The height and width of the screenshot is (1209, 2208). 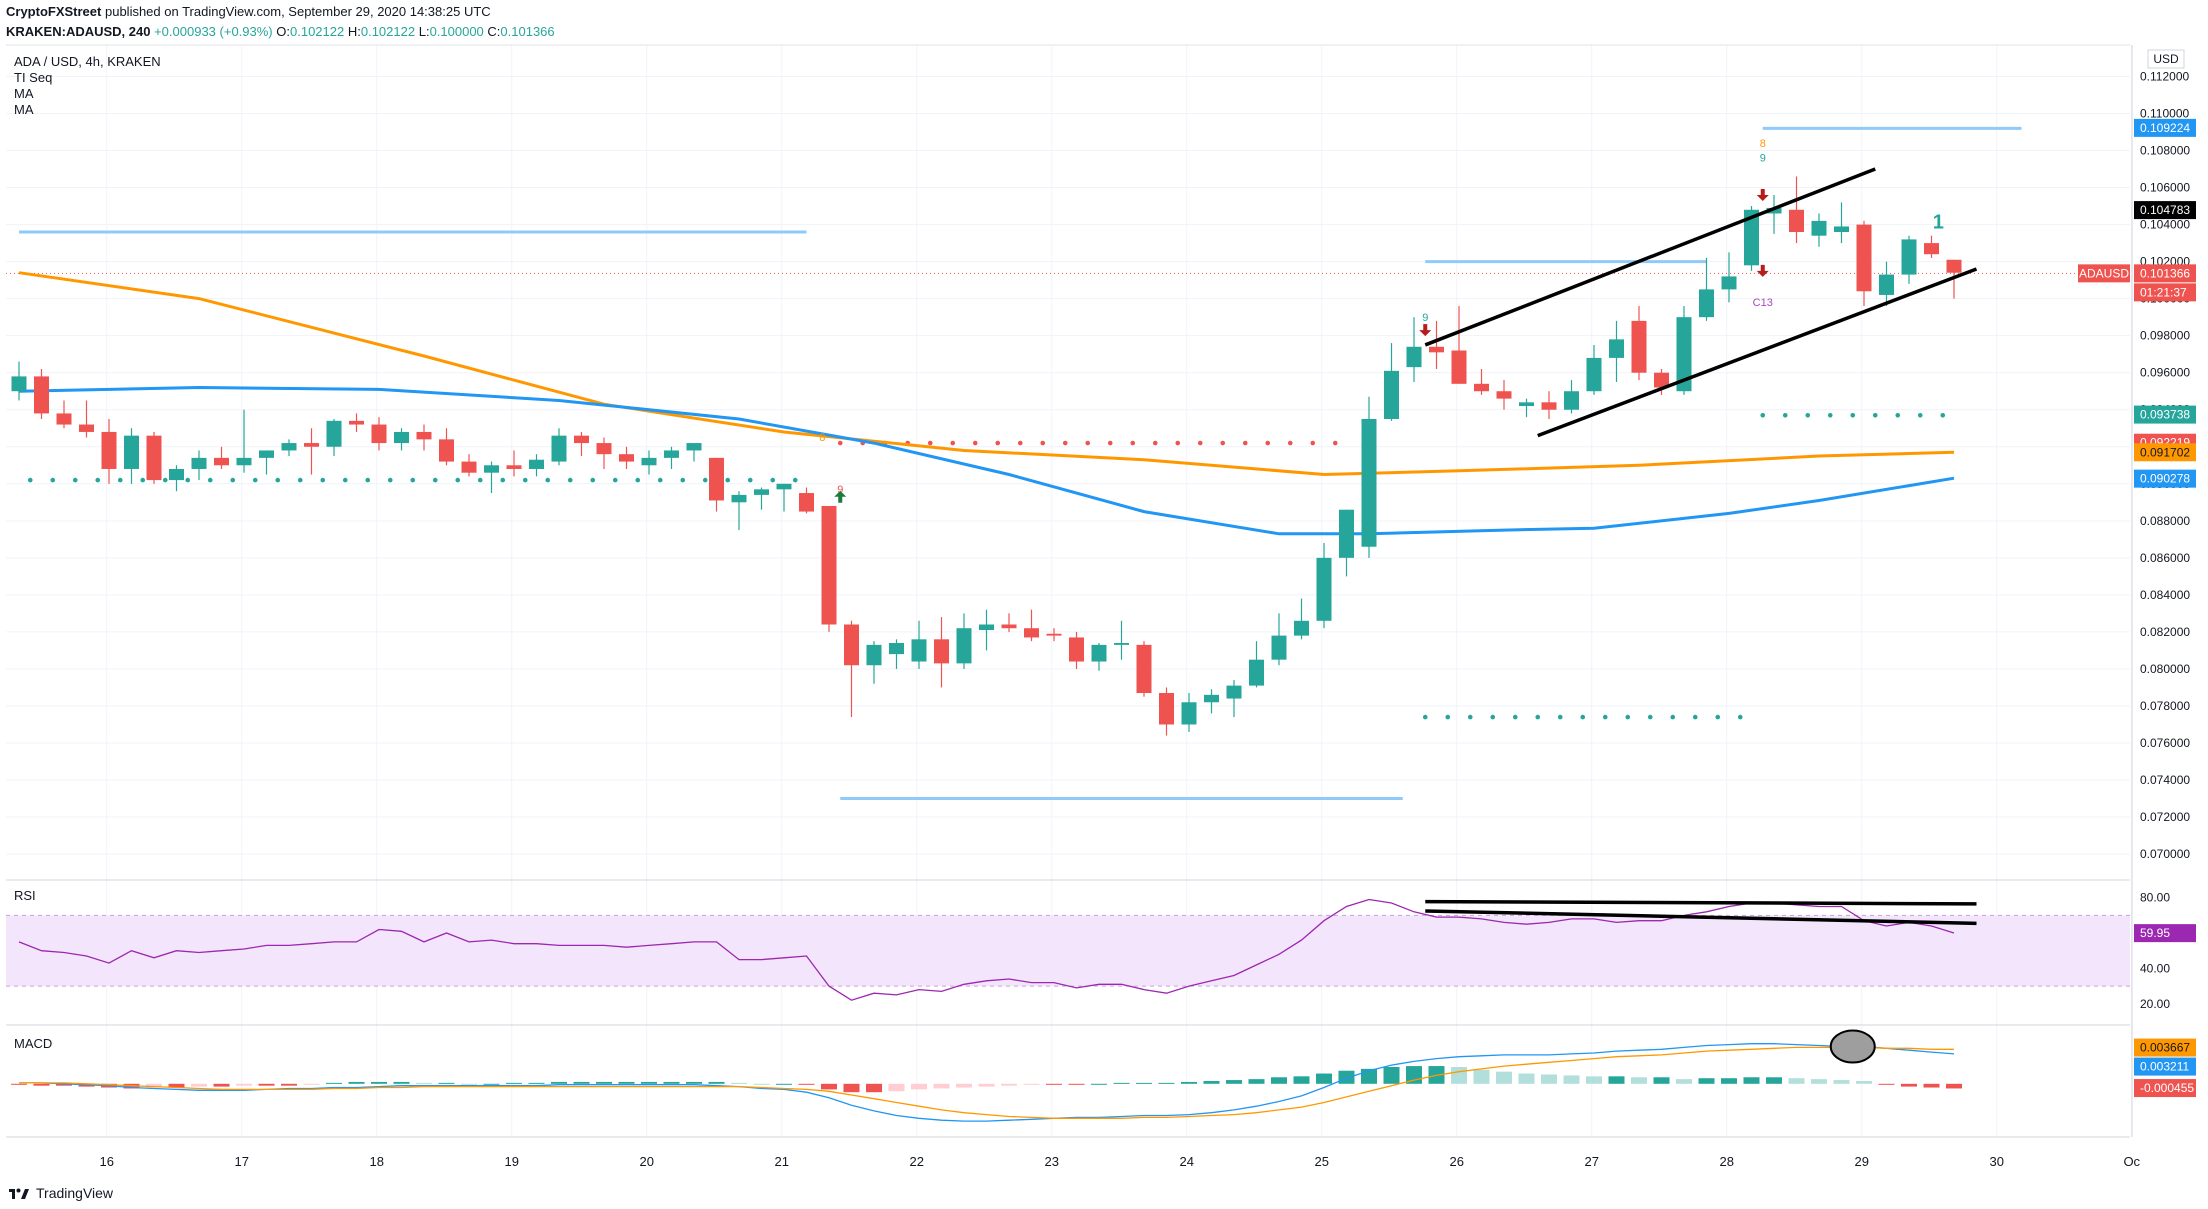 What do you see at coordinates (242, 1161) in the screenshot?
I see `x-tick-label: 17` at bounding box center [242, 1161].